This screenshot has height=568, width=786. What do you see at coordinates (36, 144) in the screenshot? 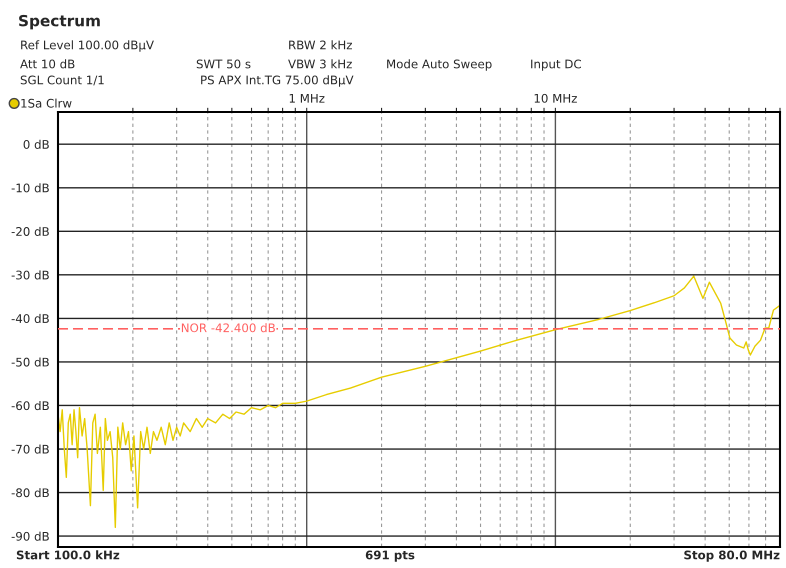
I see `y-tick-label: 0 dB` at bounding box center [36, 144].